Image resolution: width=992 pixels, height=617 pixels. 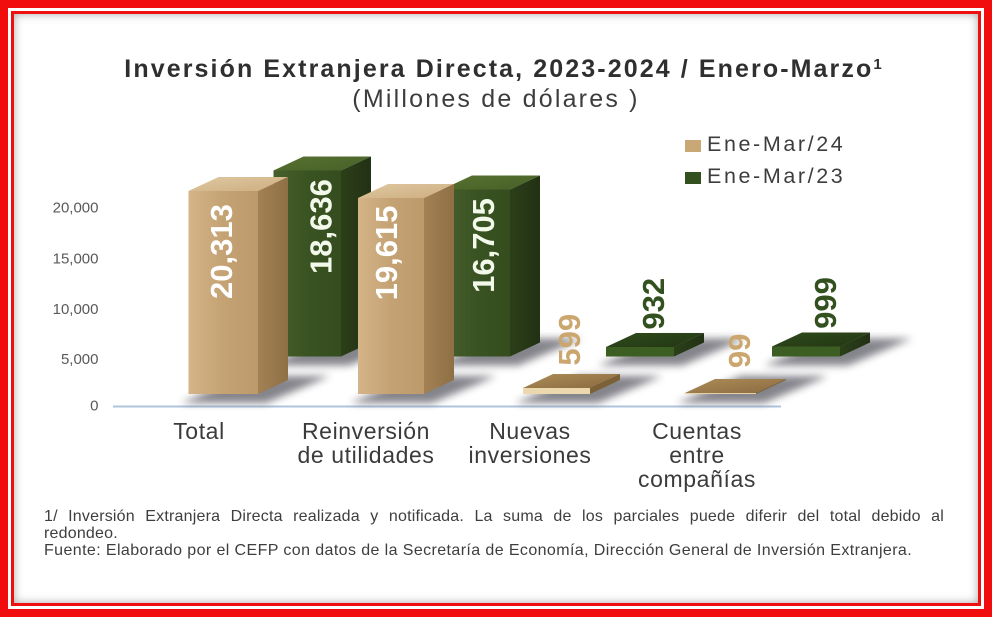 I want to click on svg-text: 0, so click(x=94, y=406).